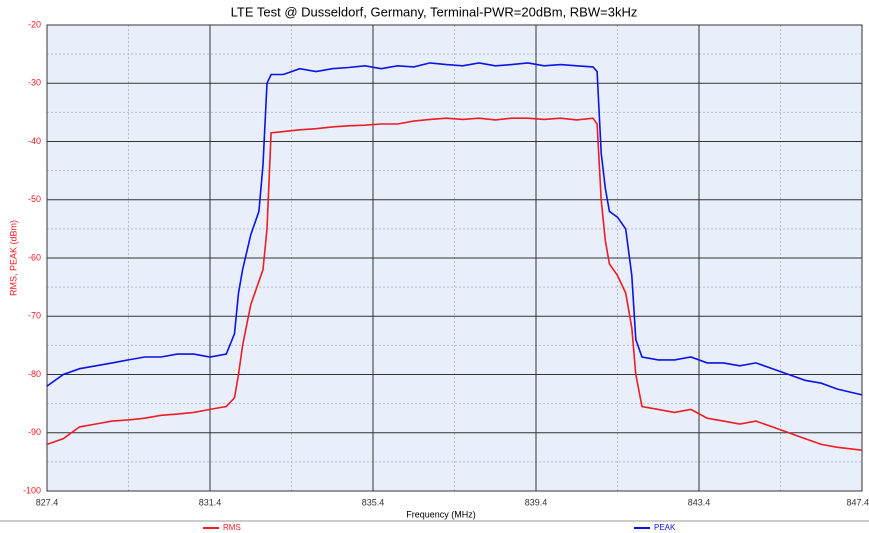 The image size is (869, 533). What do you see at coordinates (232, 527) in the screenshot?
I see `legend-label: RMS` at bounding box center [232, 527].